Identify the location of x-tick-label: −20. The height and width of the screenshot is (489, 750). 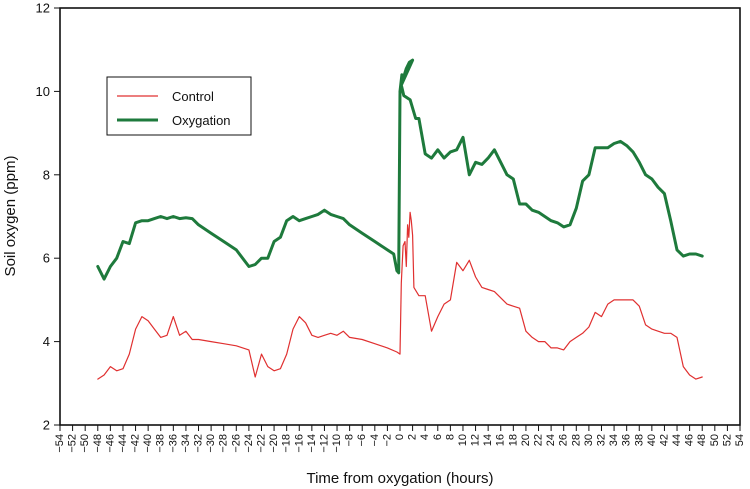
(274, 443).